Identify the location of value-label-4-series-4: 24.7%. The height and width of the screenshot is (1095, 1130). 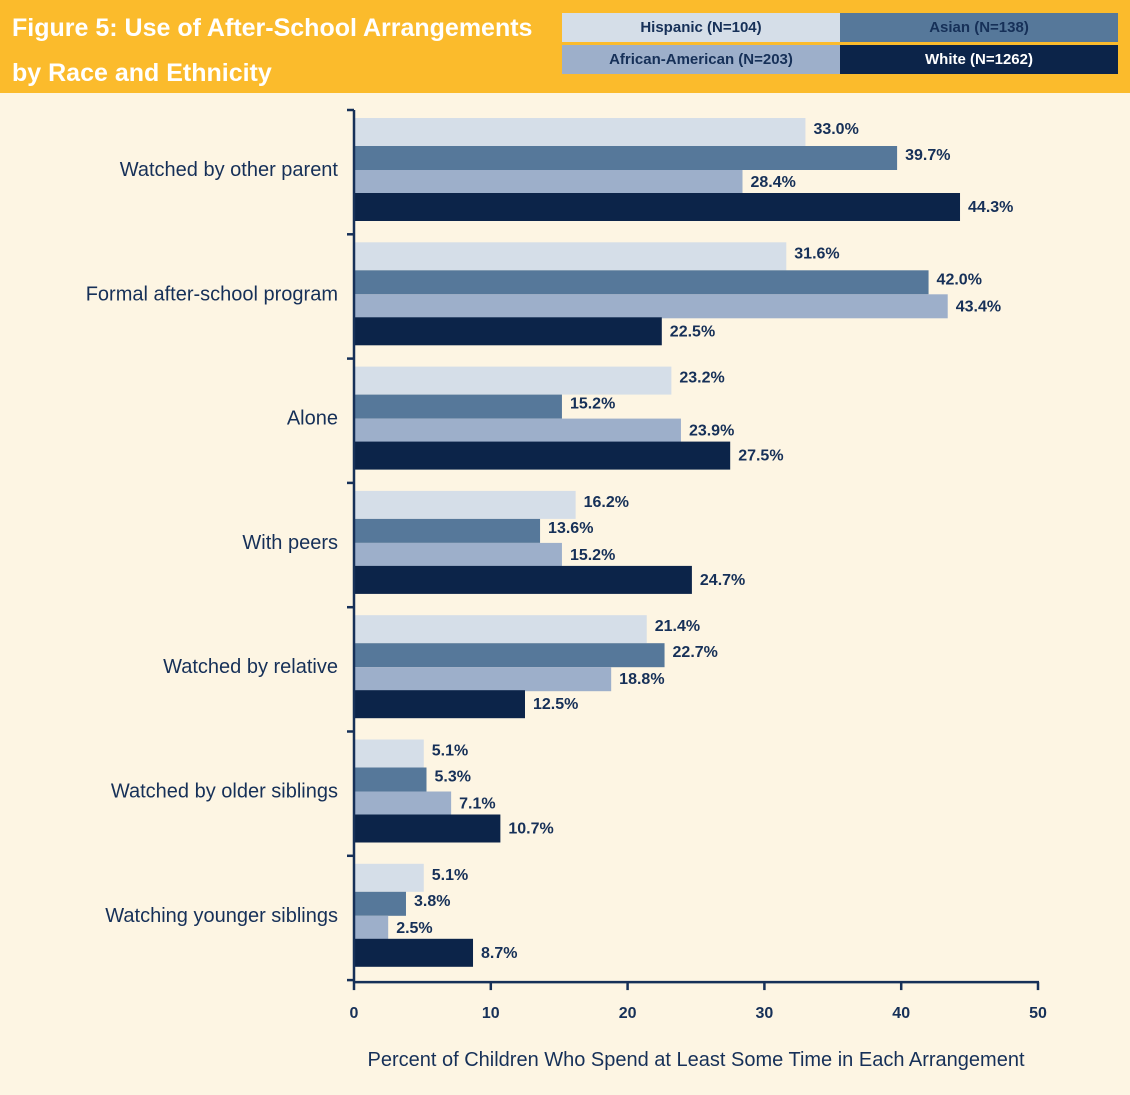
(722, 580).